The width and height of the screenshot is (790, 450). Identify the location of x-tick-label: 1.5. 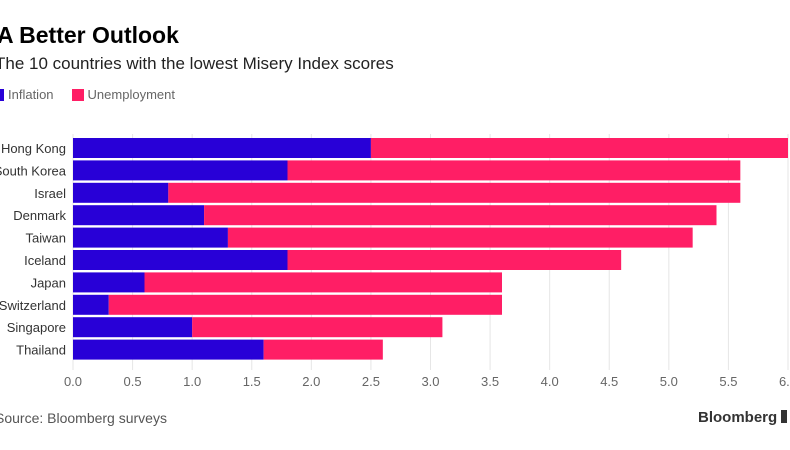
(252, 381).